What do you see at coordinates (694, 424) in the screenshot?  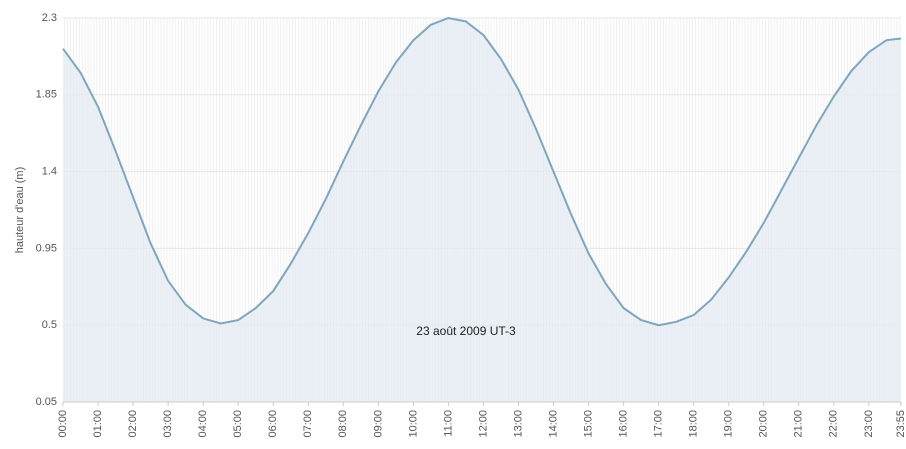 I see `x-tick-label: 18:00` at bounding box center [694, 424].